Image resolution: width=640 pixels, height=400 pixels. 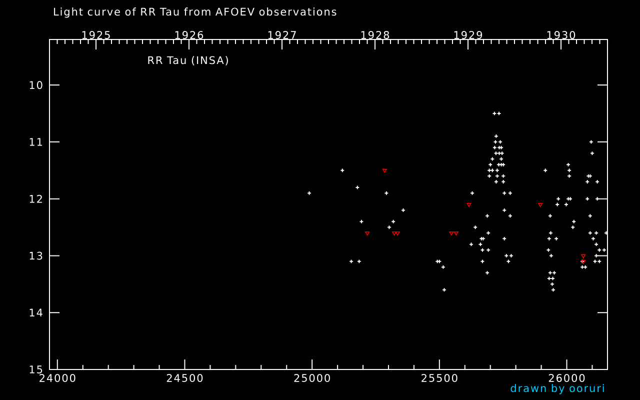 I want to click on x-tick-label: 24500, so click(x=184, y=378).